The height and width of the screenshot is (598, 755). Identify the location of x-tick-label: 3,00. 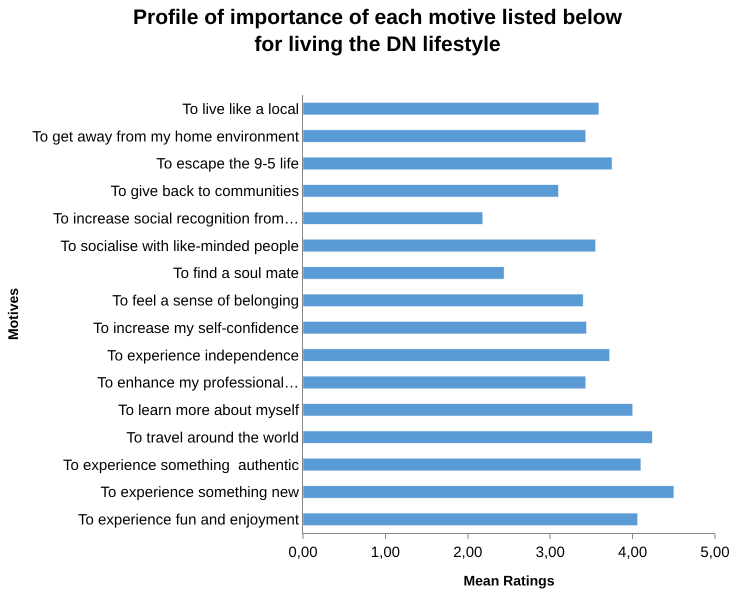
(550, 552).